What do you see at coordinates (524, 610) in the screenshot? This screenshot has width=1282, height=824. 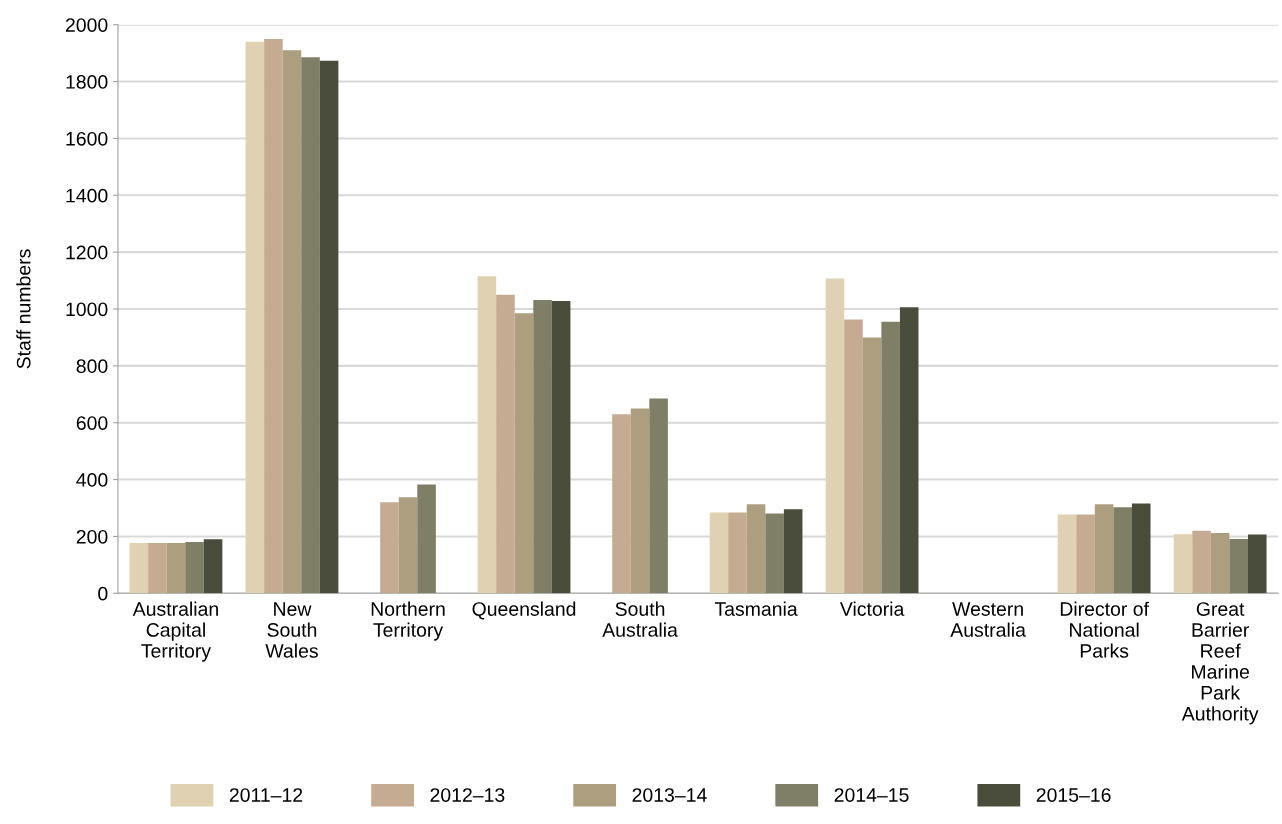 I see `x-tick-label: Queensland` at bounding box center [524, 610].